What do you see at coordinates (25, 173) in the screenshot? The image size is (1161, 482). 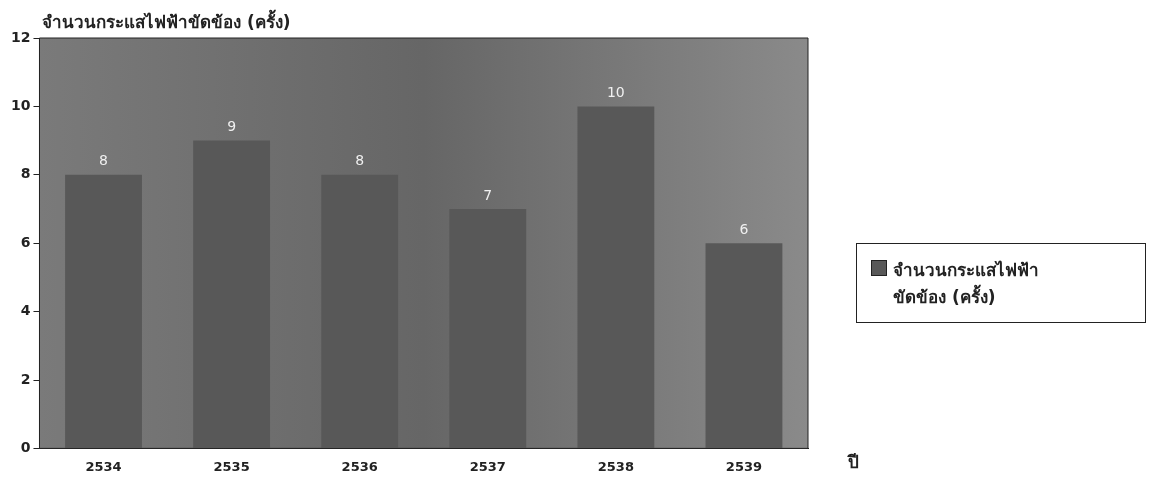 I see `y-tick-label: 8` at bounding box center [25, 173].